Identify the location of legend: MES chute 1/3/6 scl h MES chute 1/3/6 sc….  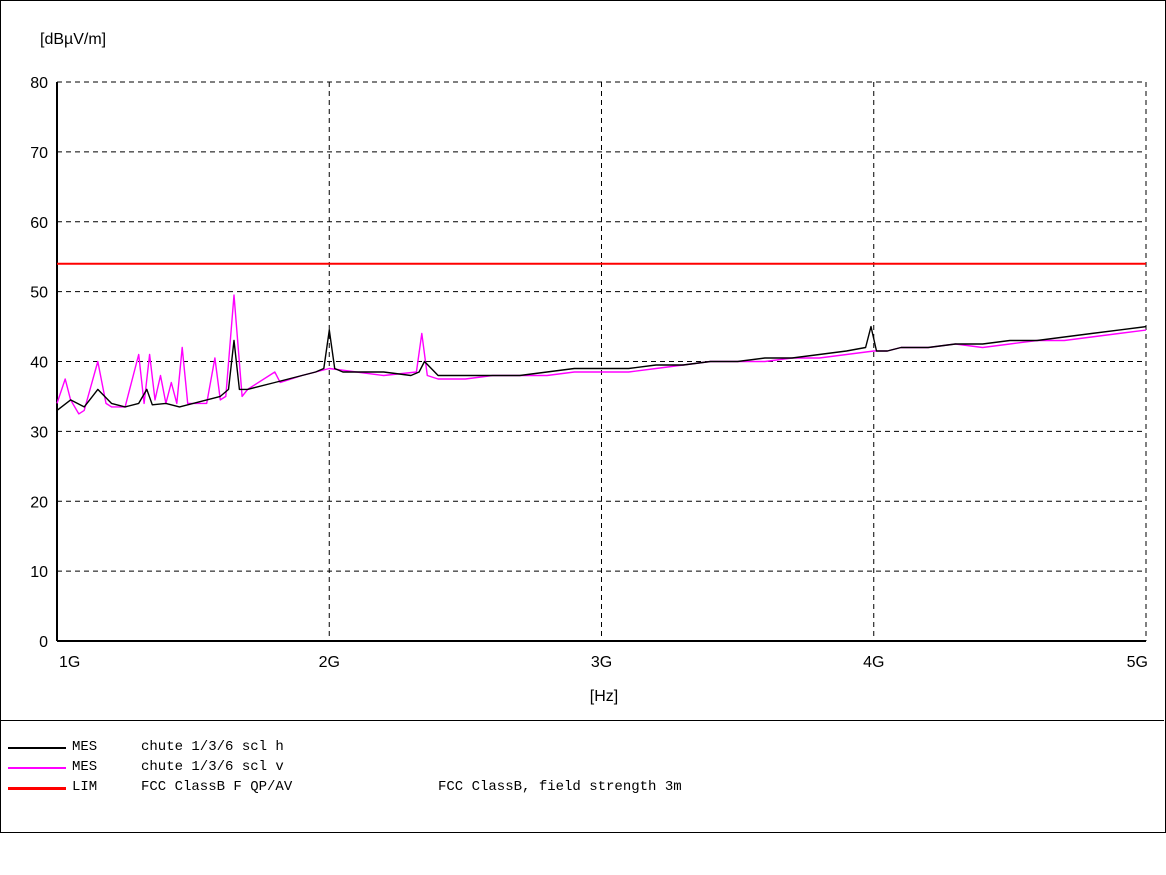
(582, 776).